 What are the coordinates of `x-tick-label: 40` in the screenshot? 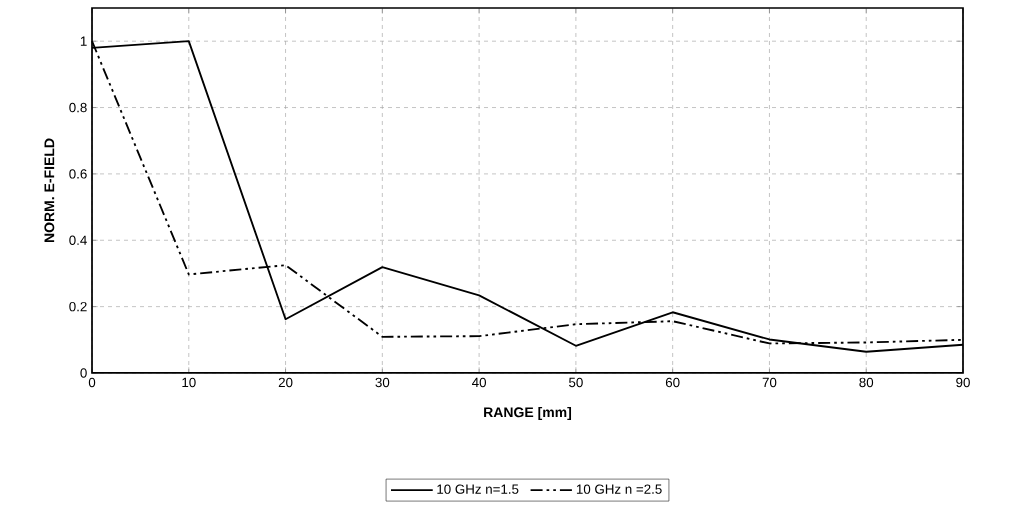 It's located at (479, 382).